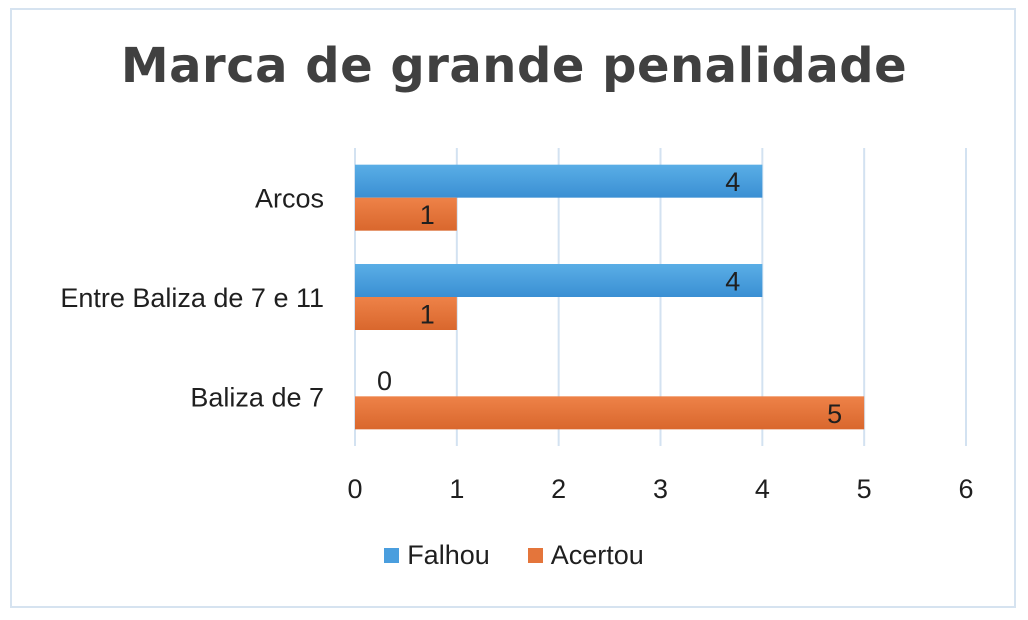  Describe the element at coordinates (456, 489) in the screenshot. I see `x-tick-label: 1` at that location.